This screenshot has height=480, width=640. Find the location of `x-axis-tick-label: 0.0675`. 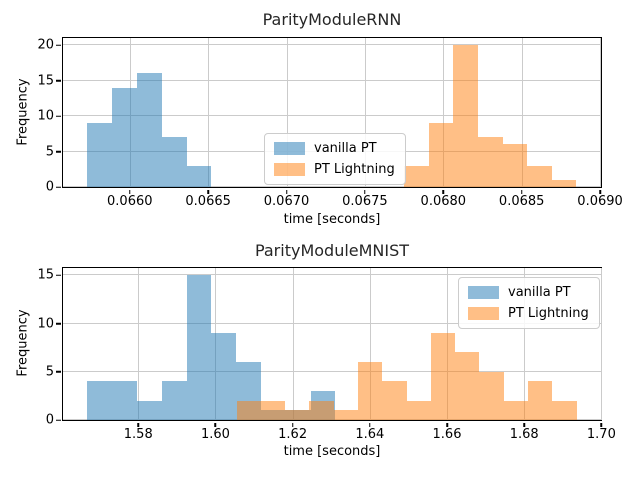

x-axis-tick-label: 0.0675 is located at coordinates (365, 201).